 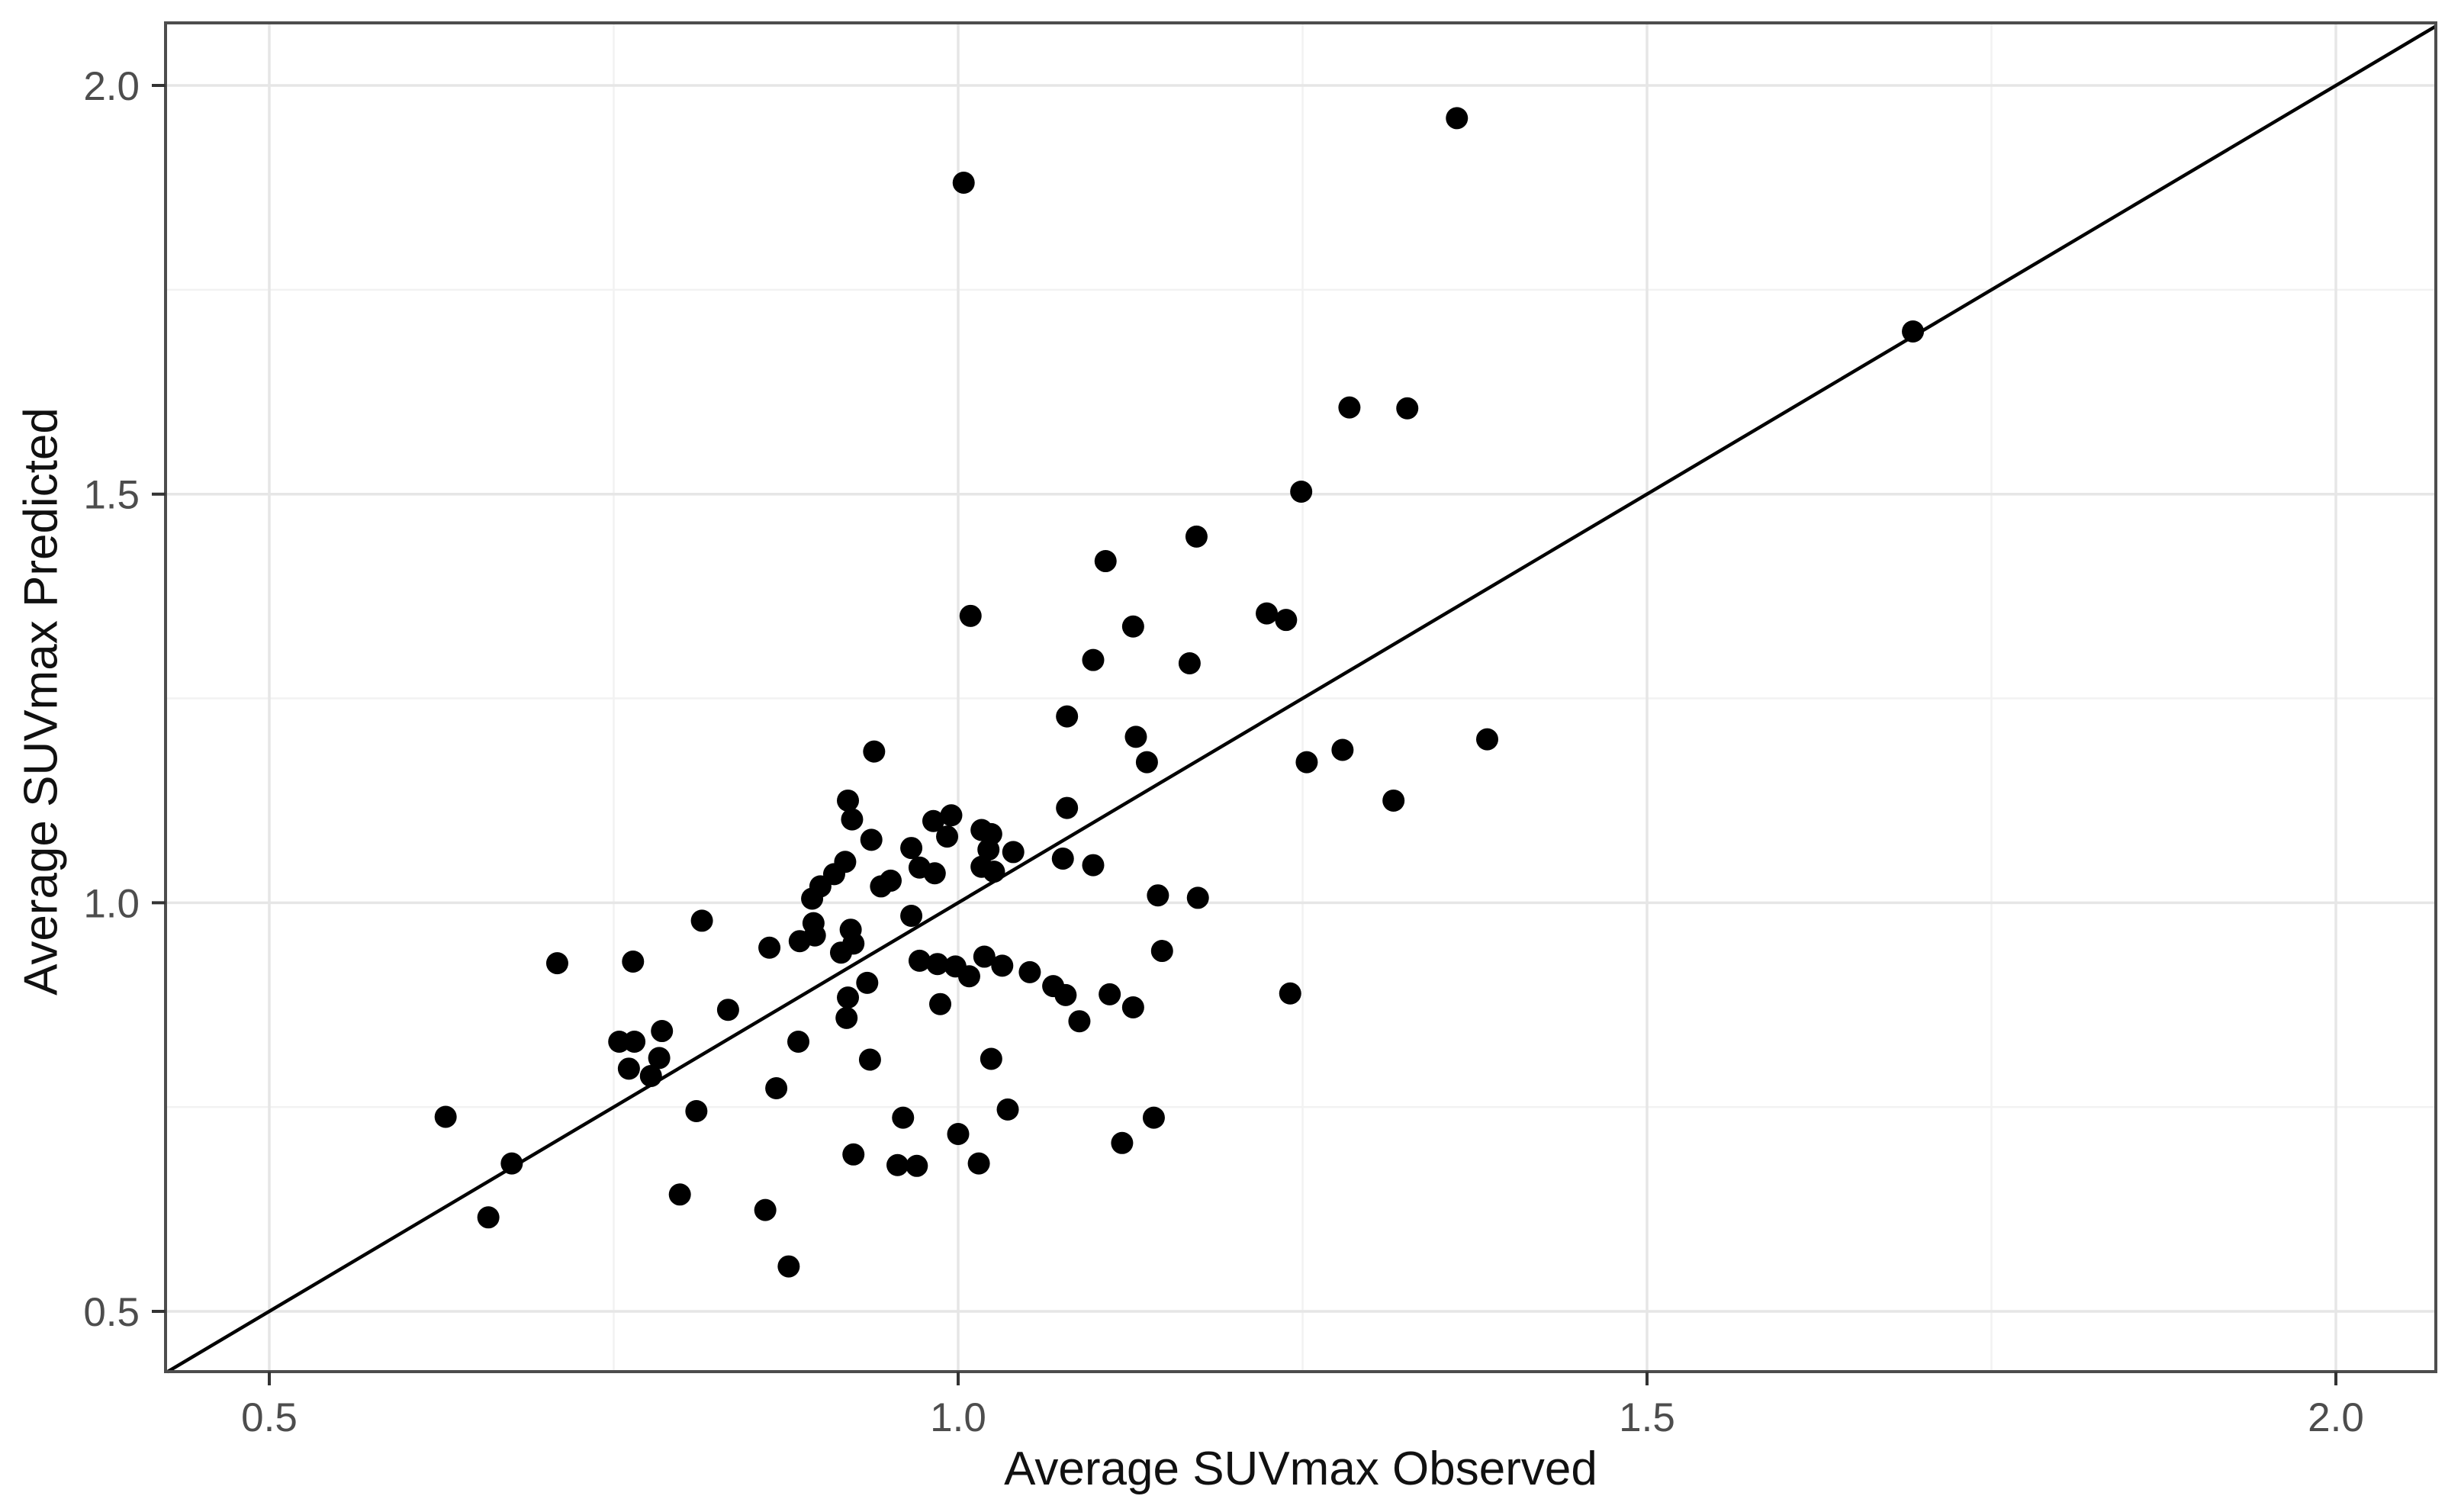 What do you see at coordinates (2336, 1417) in the screenshot?
I see `x-tick-label: 2.0` at bounding box center [2336, 1417].